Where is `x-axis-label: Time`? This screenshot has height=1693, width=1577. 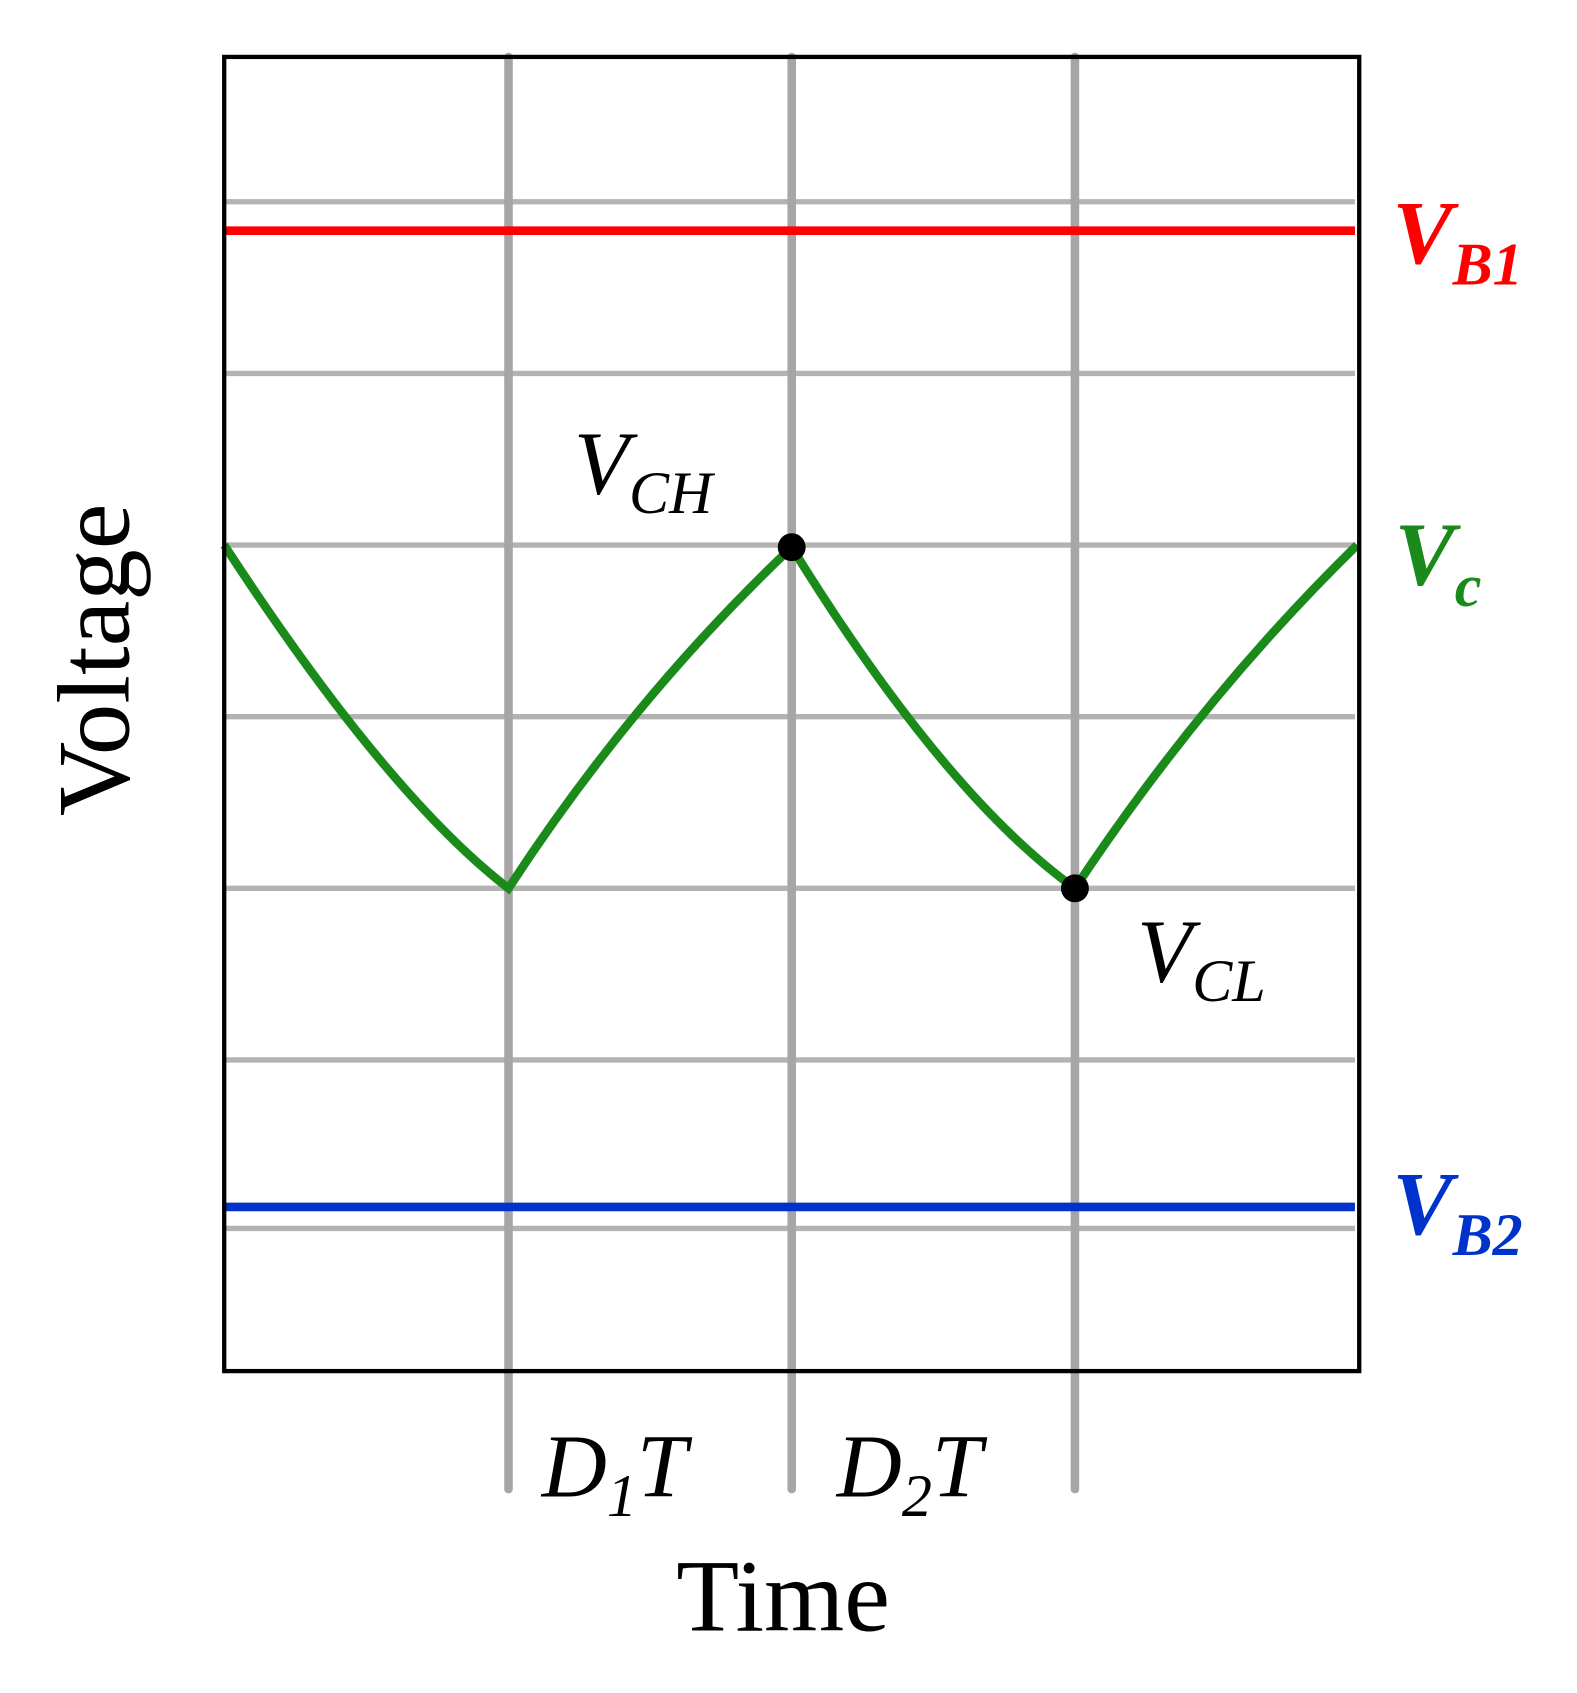 x-axis-label: Time is located at coordinates (783, 1597).